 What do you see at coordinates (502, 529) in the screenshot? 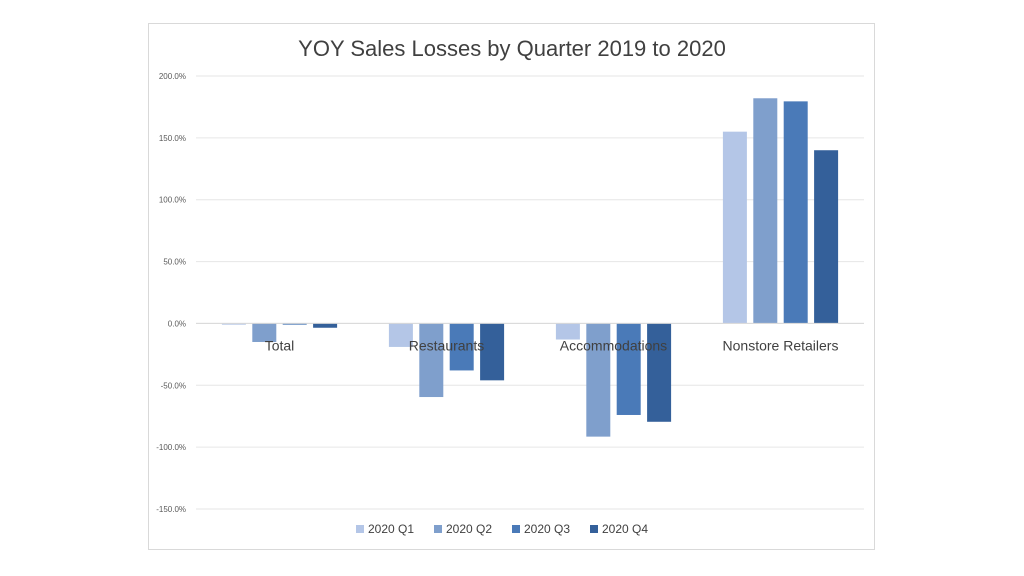
I see `legend: 2020 Q1 2020 Q2 2020 Q3 2020 Q4` at bounding box center [502, 529].